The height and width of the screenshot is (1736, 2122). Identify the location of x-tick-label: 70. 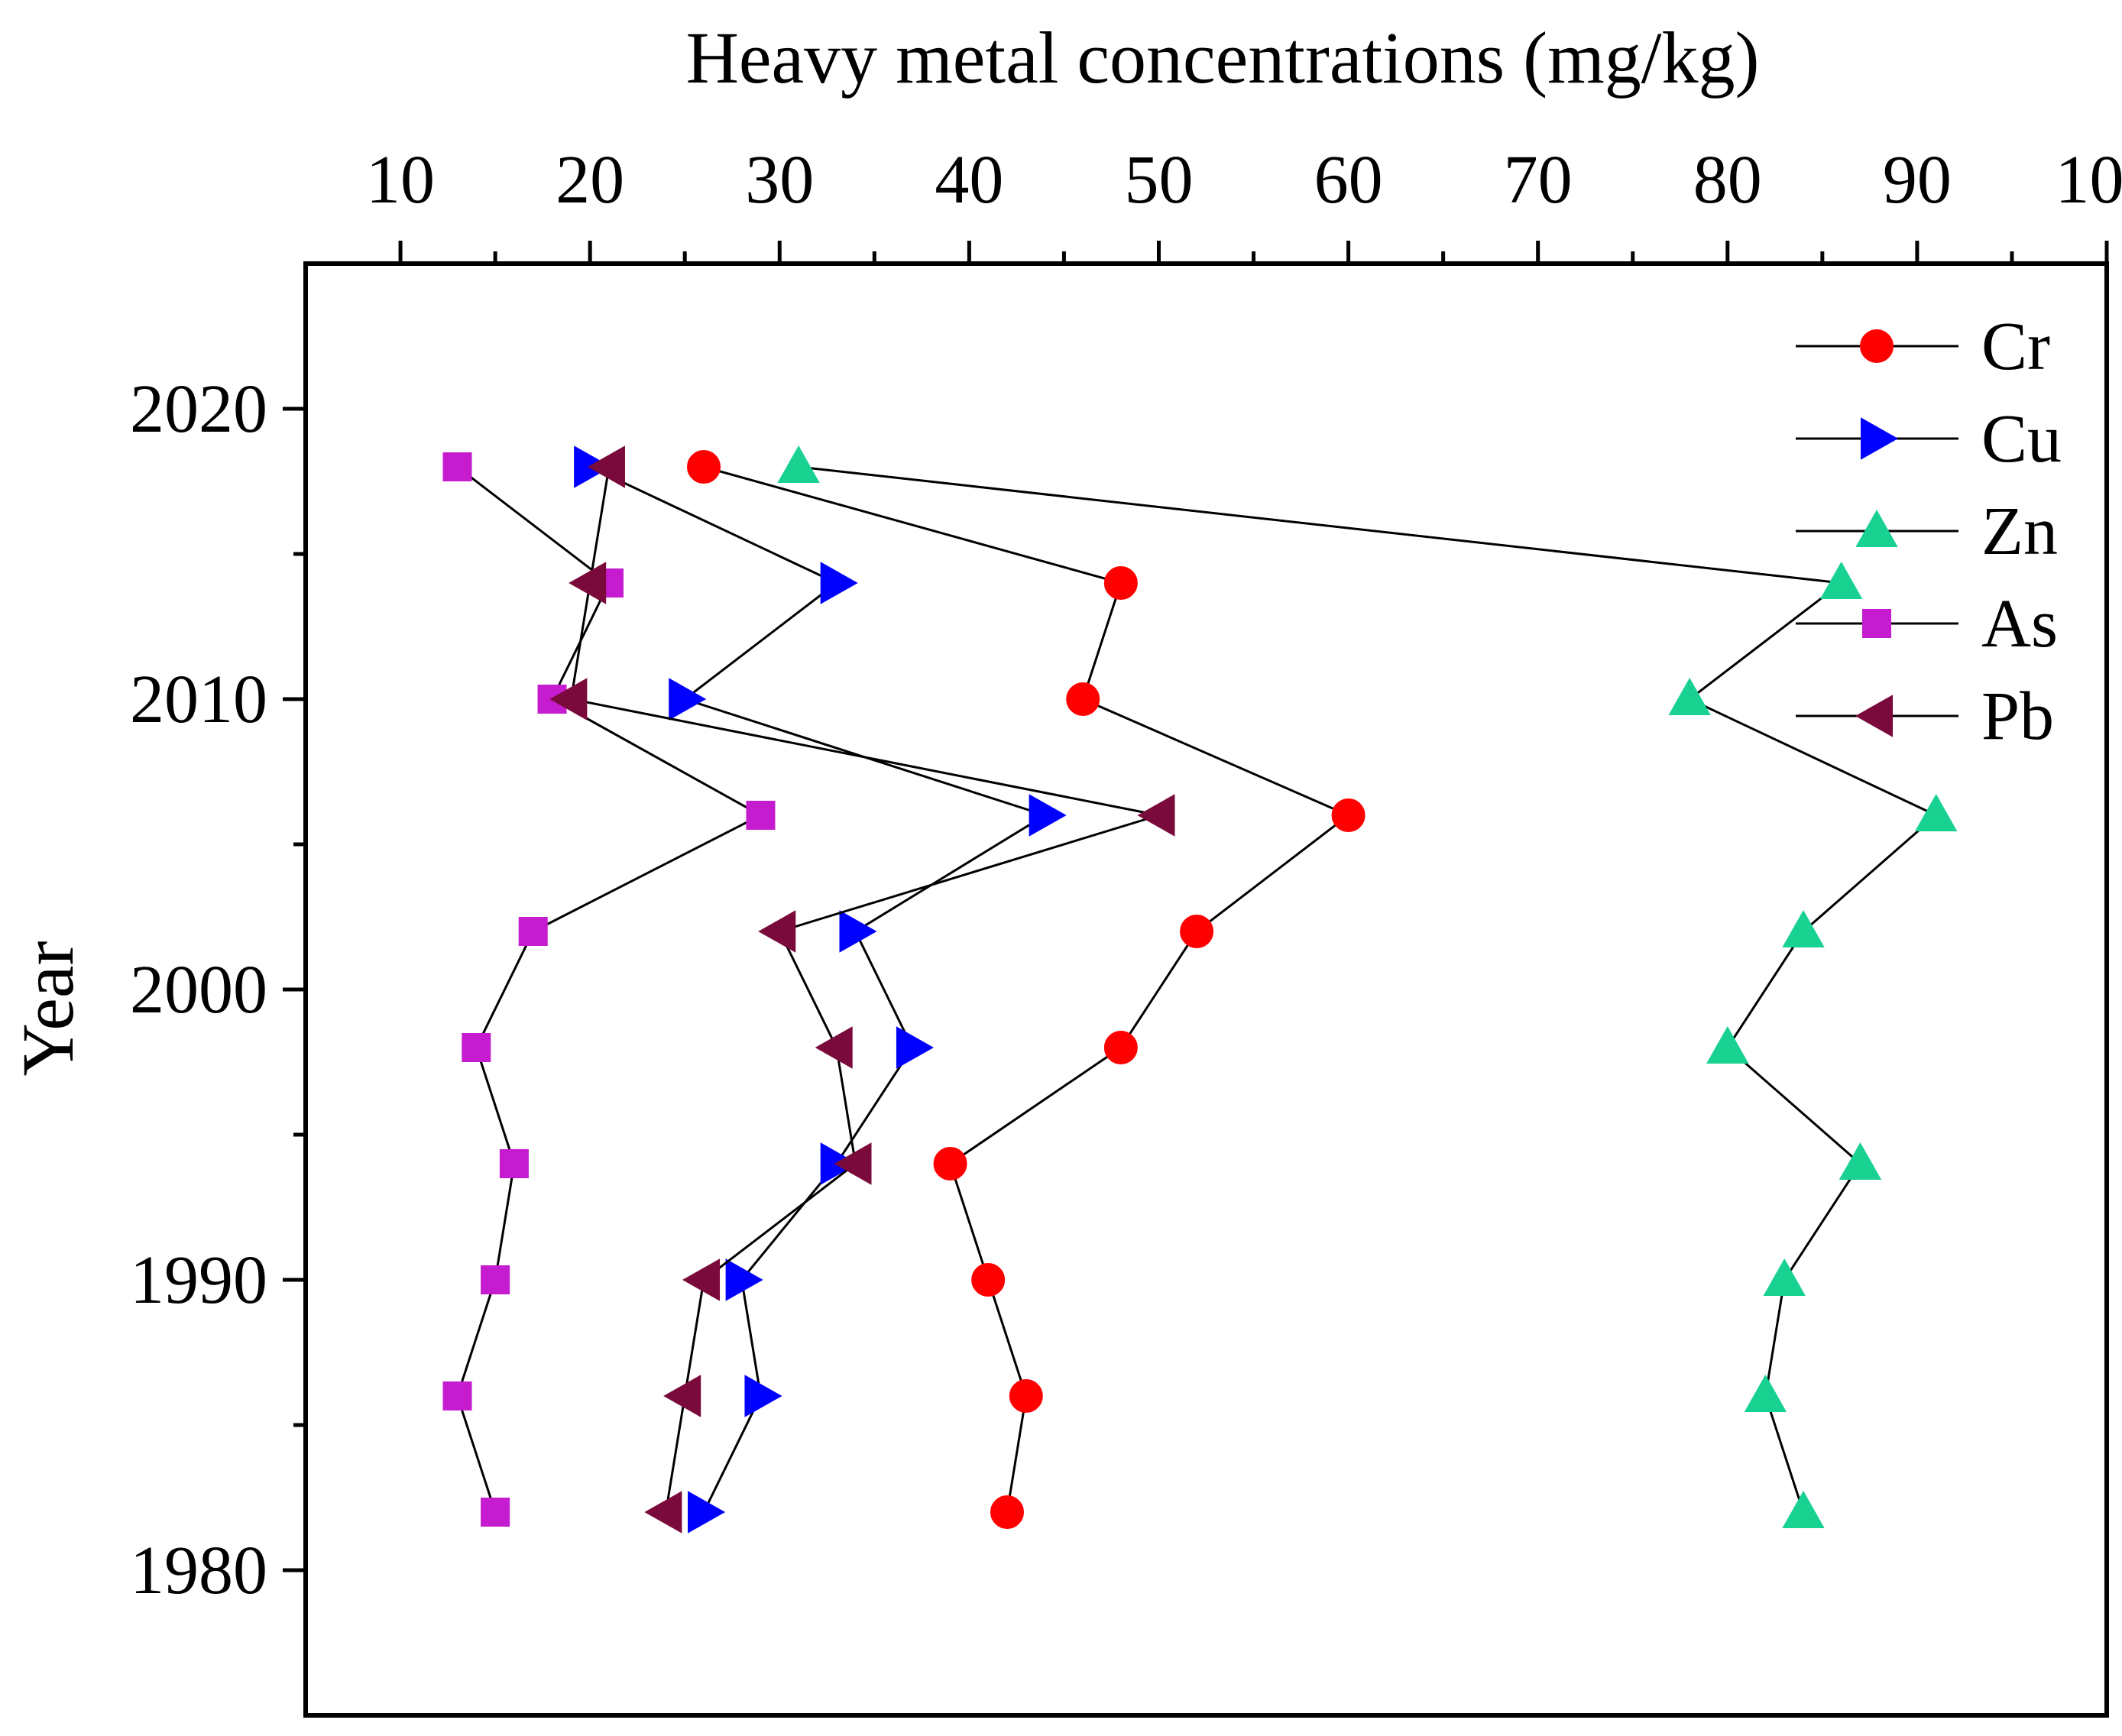
(1539, 180).